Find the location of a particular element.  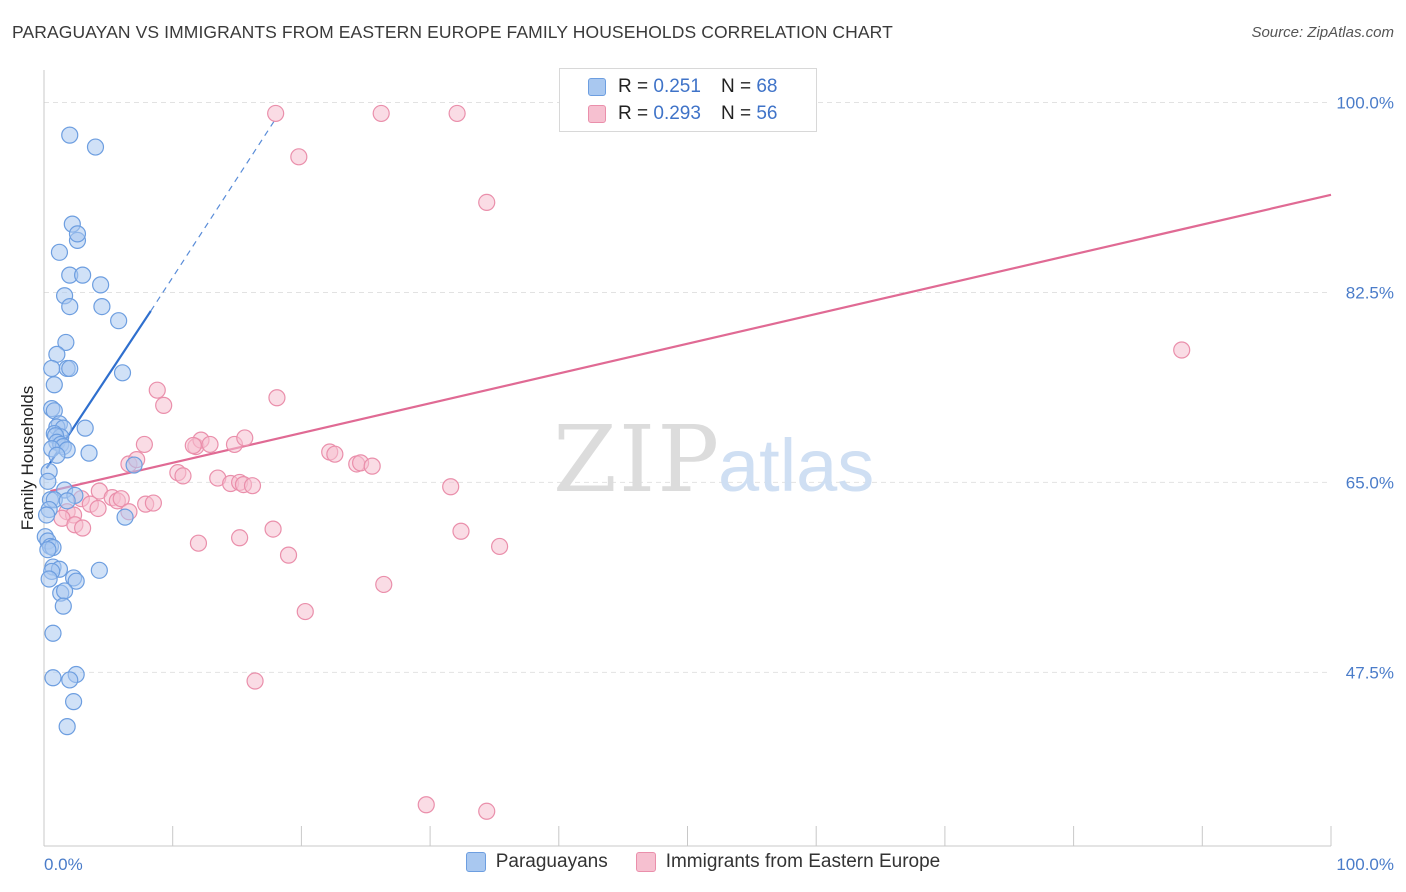

x-tick-label: 100.0% is located at coordinates (1365, 864).